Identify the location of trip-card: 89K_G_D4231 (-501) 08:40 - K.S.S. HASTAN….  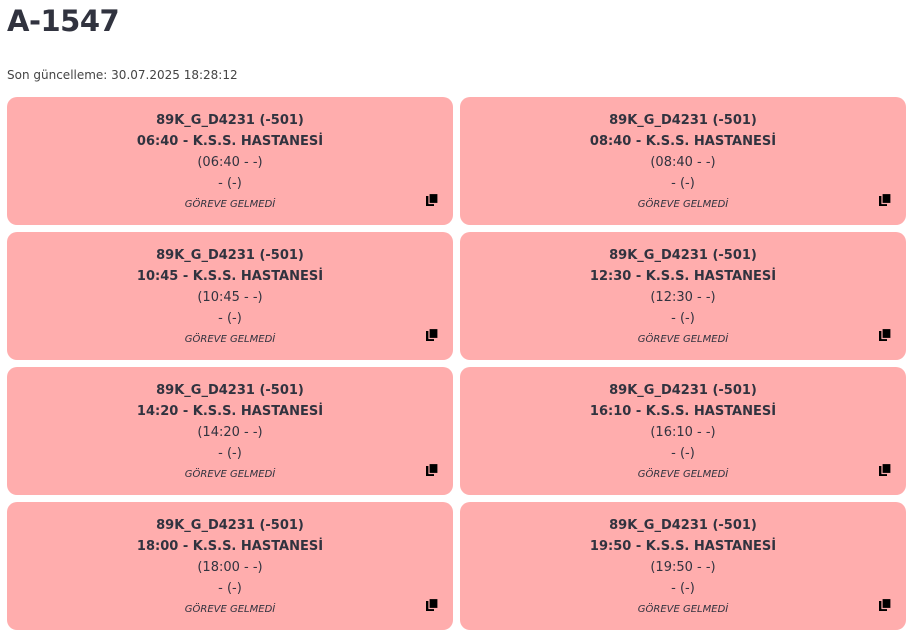
(683, 161).